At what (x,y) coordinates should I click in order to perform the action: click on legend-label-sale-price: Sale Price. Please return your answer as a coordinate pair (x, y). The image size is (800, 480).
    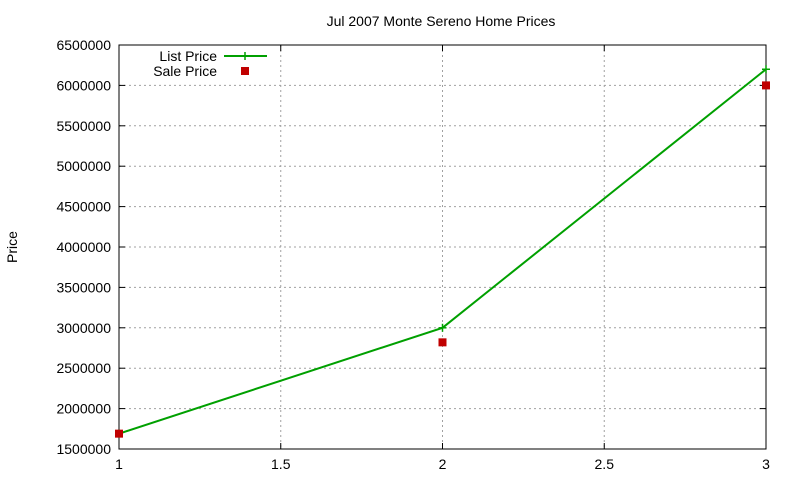
    Looking at the image, I should click on (185, 71).